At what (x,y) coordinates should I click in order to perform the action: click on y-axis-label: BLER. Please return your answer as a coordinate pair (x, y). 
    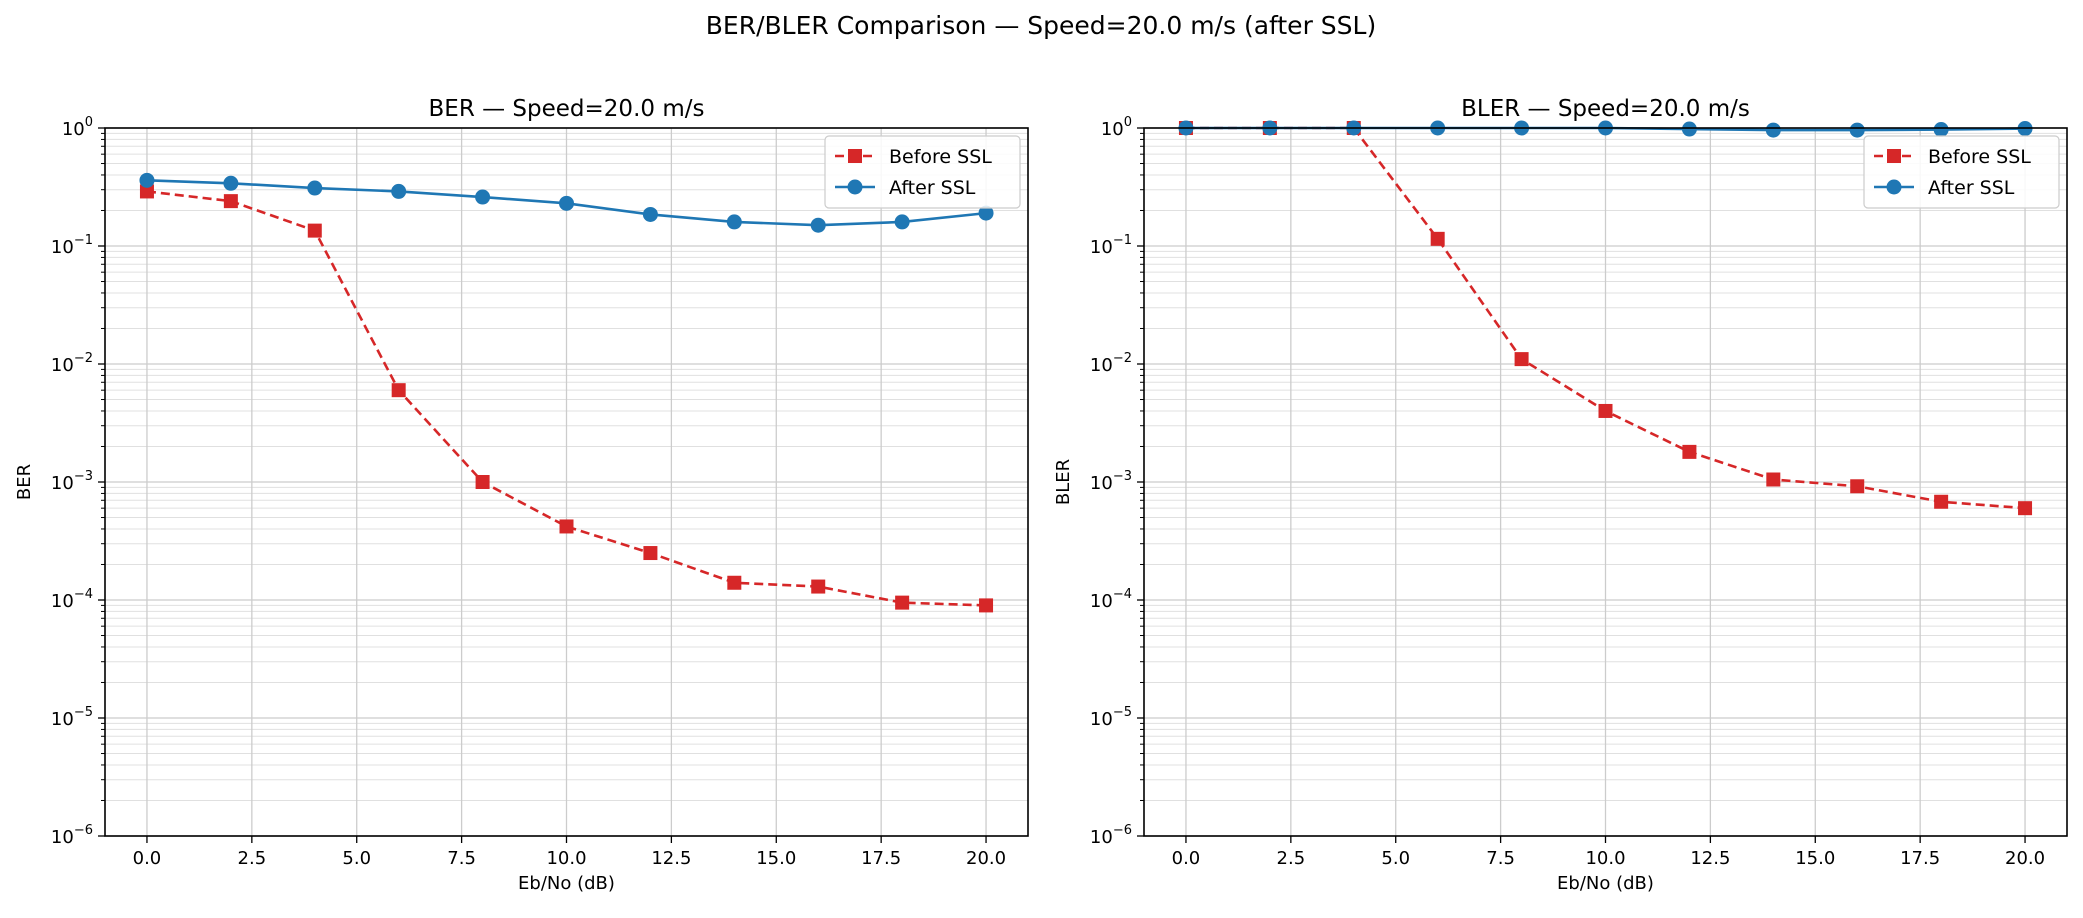
    Looking at the image, I should click on (1063, 482).